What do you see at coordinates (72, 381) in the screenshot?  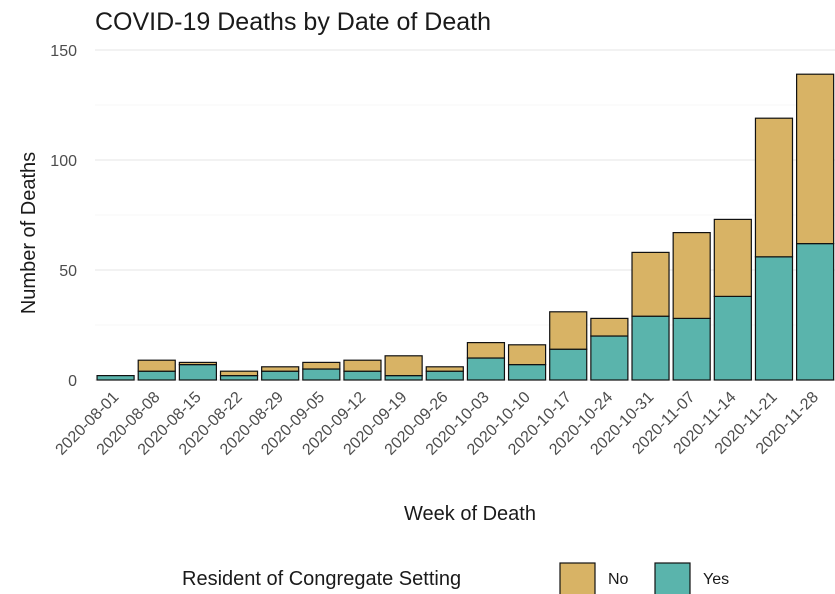 I see `y-tick-label: 0` at bounding box center [72, 381].